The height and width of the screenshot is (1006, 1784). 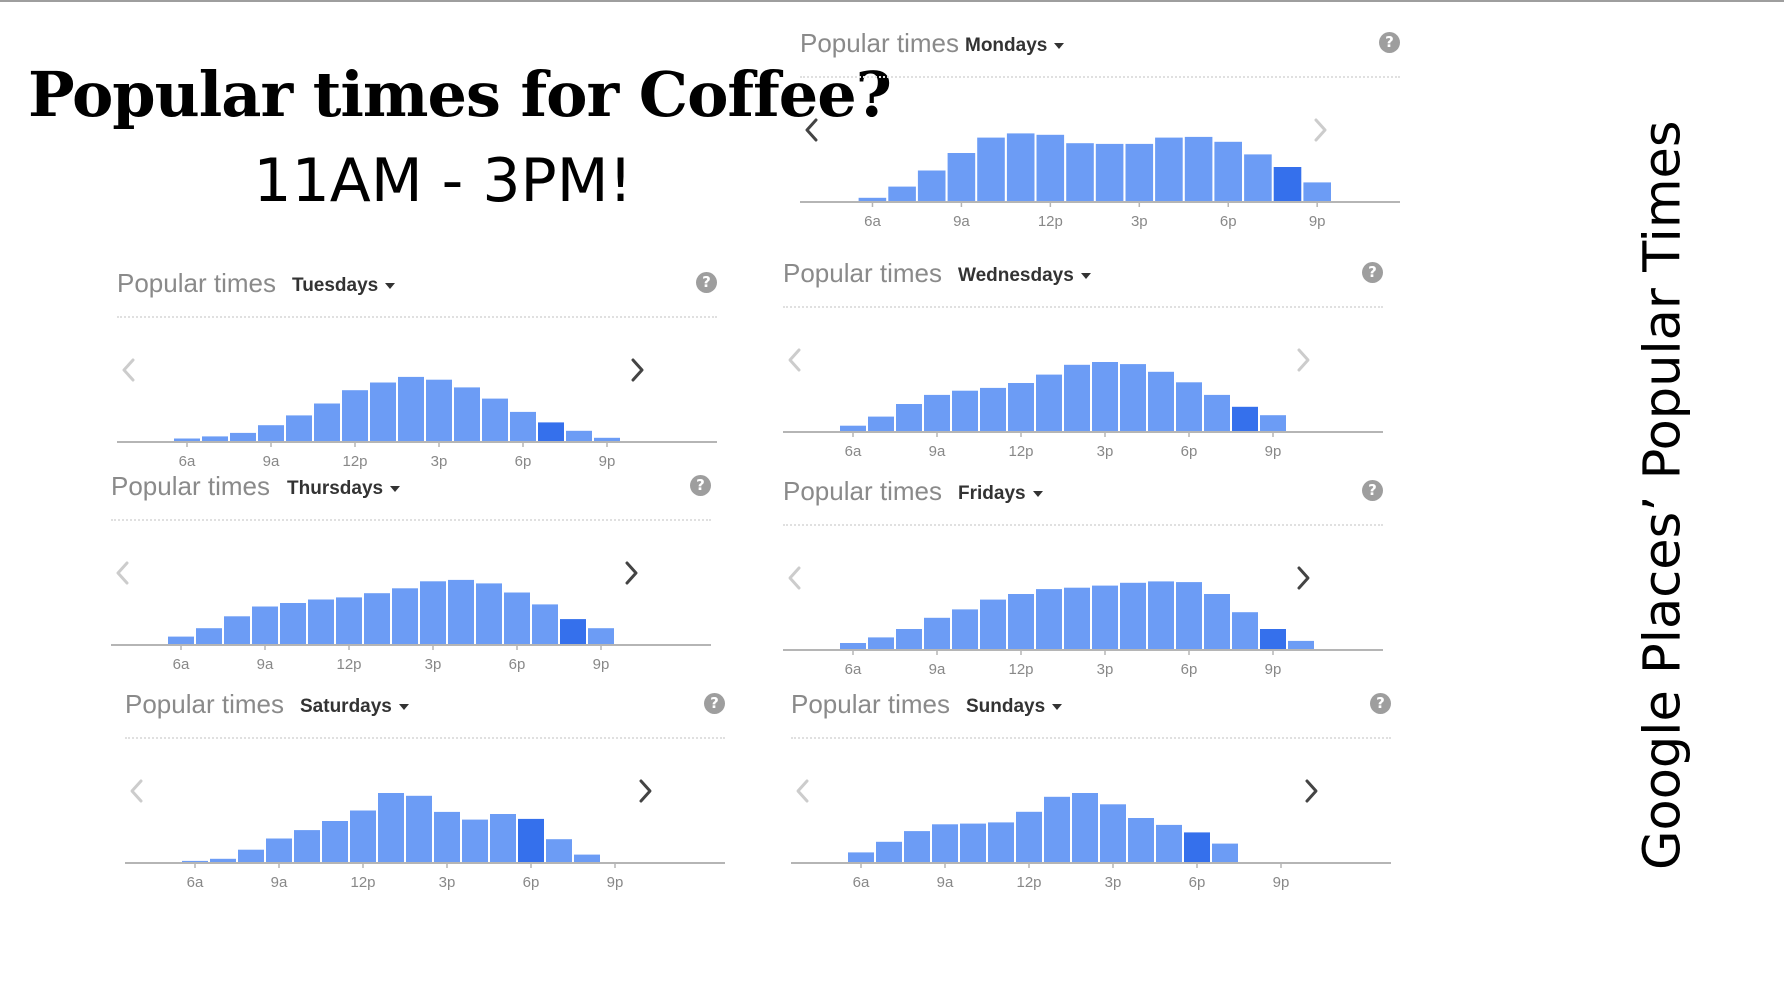 I want to click on day-dropdown: Thursdays, so click(x=344, y=489).